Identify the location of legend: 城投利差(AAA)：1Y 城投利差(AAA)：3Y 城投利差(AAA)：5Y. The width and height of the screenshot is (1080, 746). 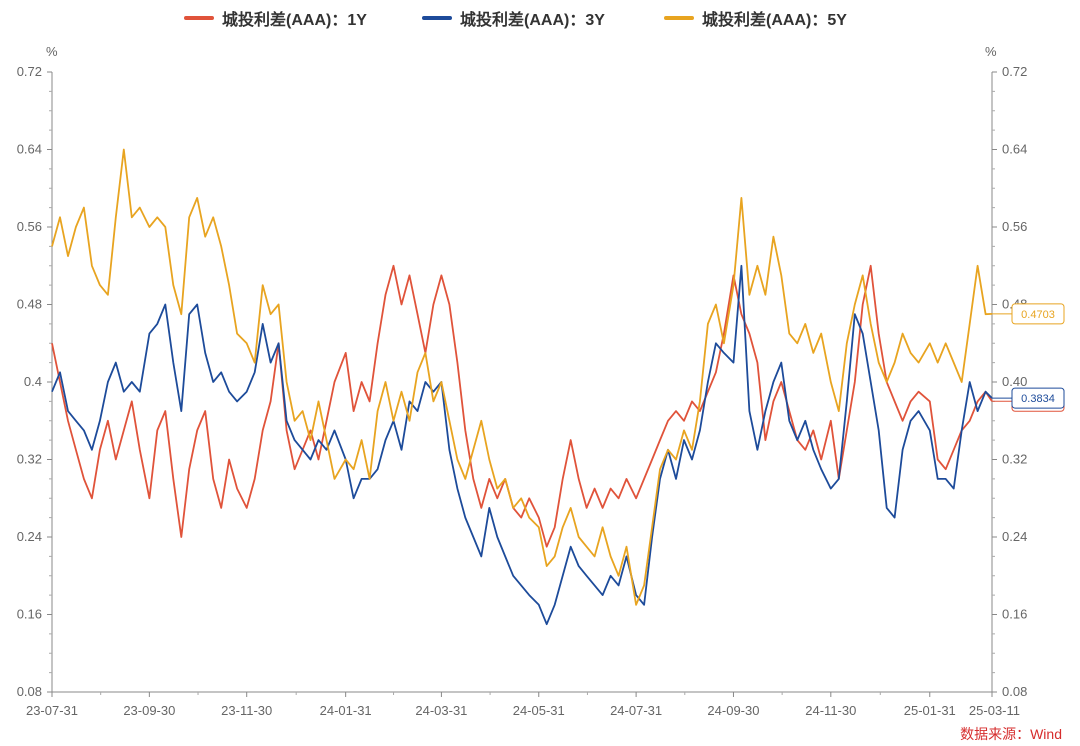
(515, 19).